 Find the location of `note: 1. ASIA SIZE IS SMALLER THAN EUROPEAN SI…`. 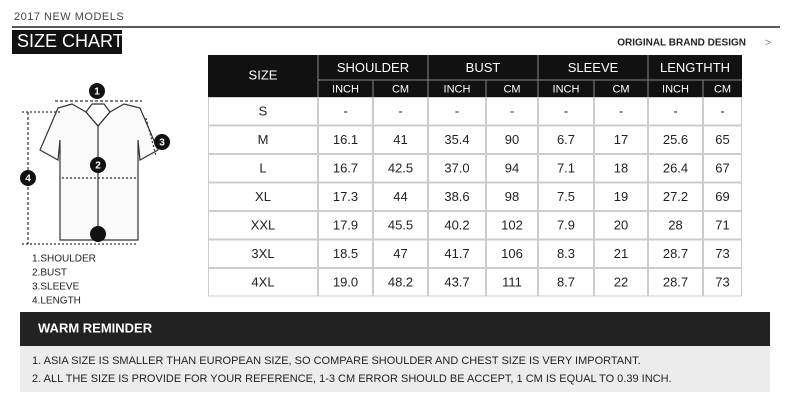

note: 1. ASIA SIZE IS SMALLER THAN EUROPEAN SI… is located at coordinates (336, 361).